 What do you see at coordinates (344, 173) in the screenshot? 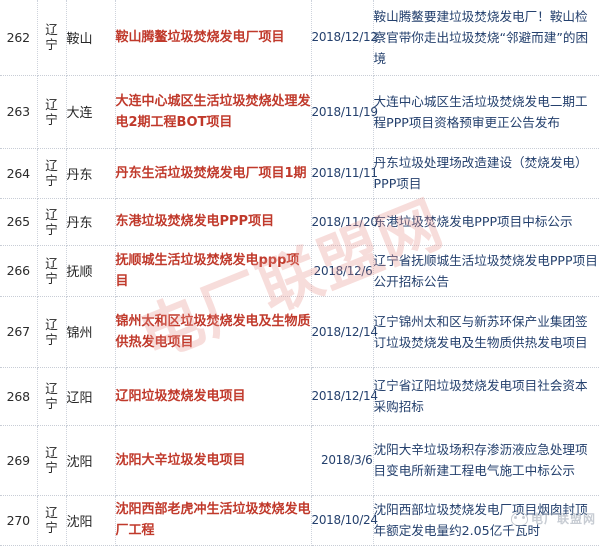
I see `date-cell: 2018/11/11` at bounding box center [344, 173].